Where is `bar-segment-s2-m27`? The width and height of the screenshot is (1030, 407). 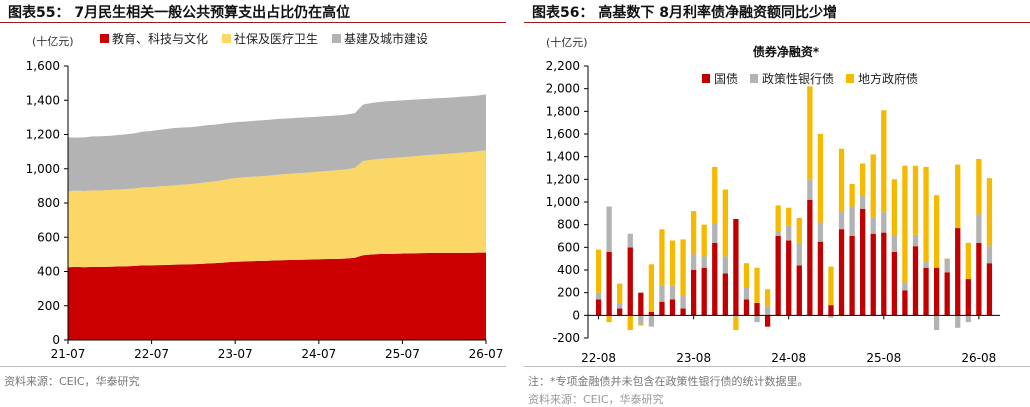
bar-segment-s2-m27 is located at coordinates (884, 161).